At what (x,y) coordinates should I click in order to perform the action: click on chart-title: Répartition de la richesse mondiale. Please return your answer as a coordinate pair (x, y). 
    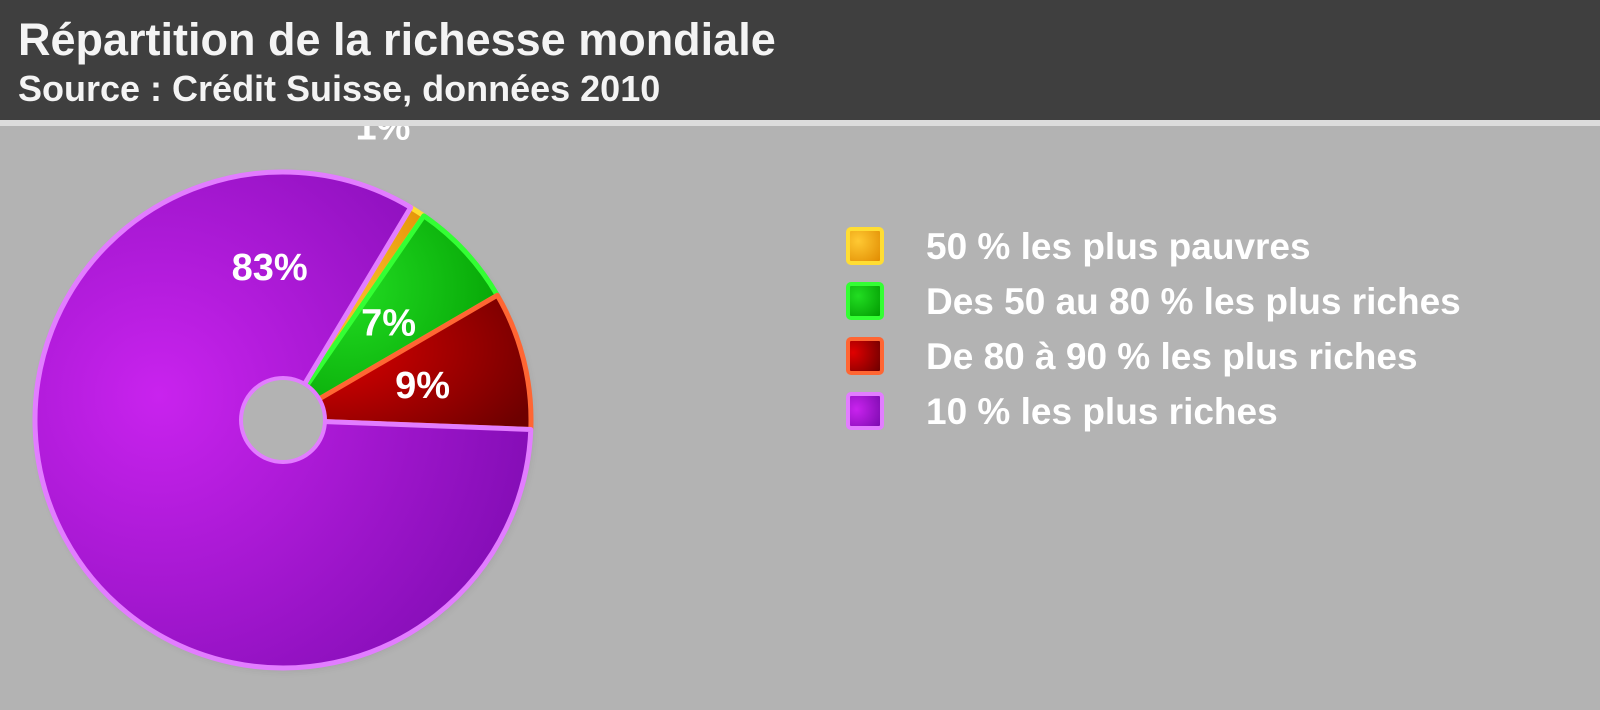
    Looking at the image, I should click on (397, 39).